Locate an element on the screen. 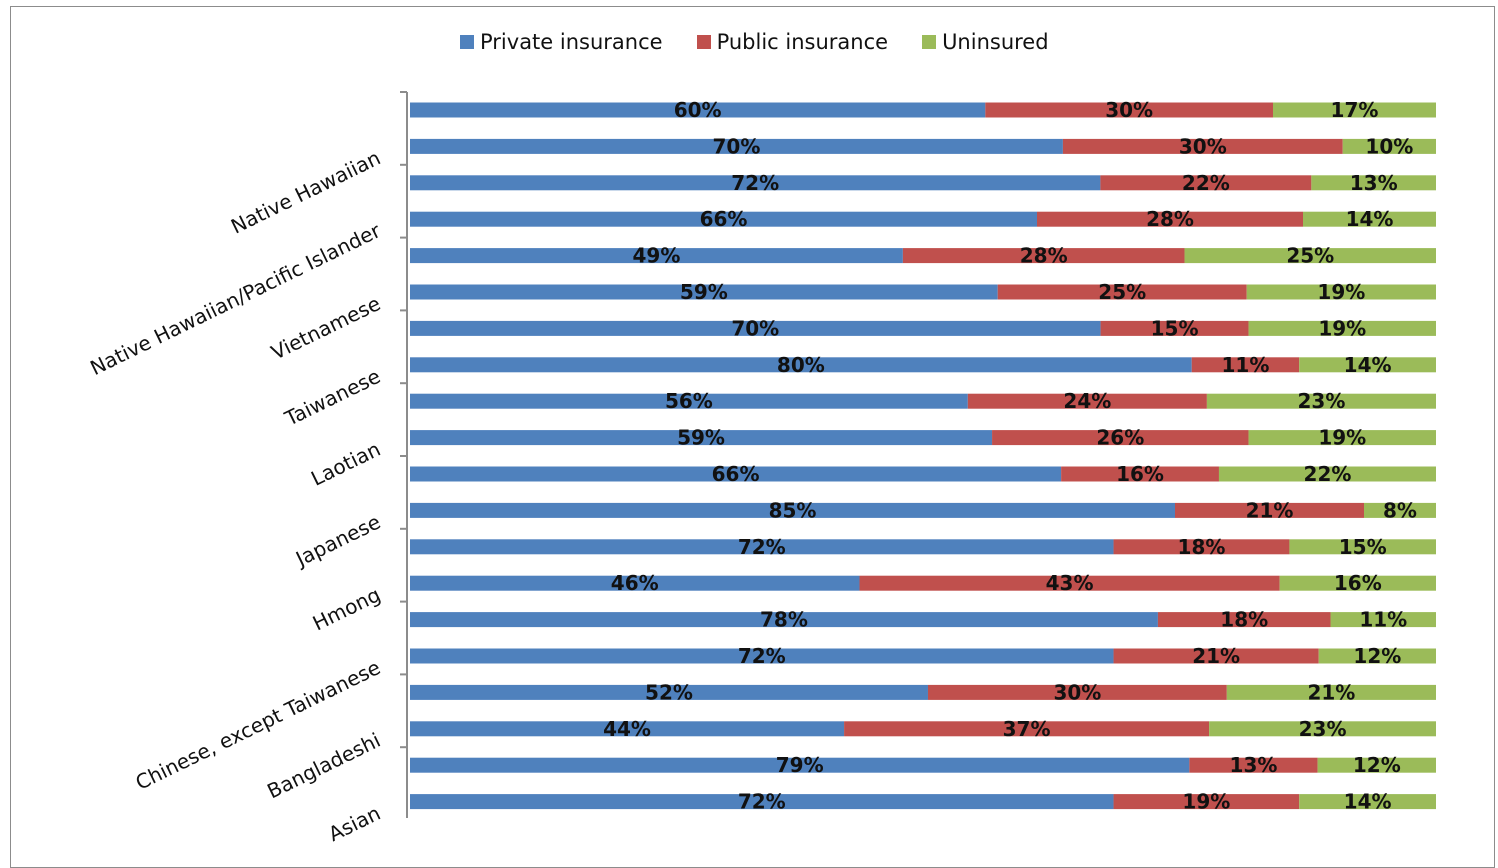  data-label-private: 60% is located at coordinates (698, 110).